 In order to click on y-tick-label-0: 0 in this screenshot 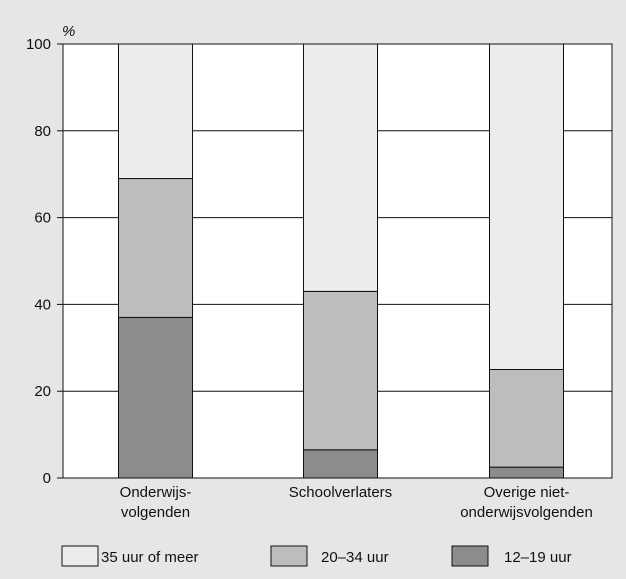, I will do `click(47, 478)`.